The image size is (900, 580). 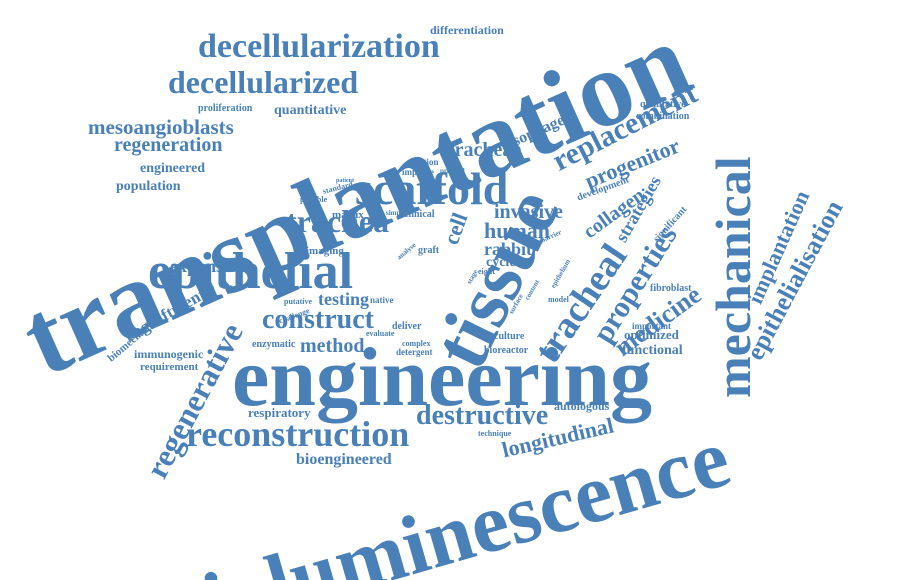 I want to click on word-respiratory: respiratory, so click(x=279, y=412).